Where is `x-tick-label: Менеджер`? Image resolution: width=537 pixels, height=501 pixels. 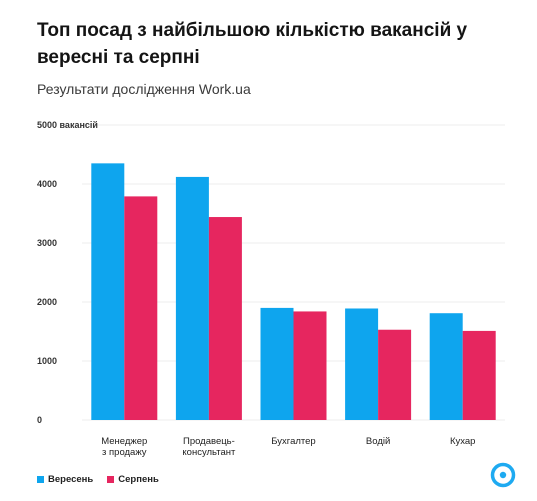
x-tick-label: Менеджер is located at coordinates (124, 441).